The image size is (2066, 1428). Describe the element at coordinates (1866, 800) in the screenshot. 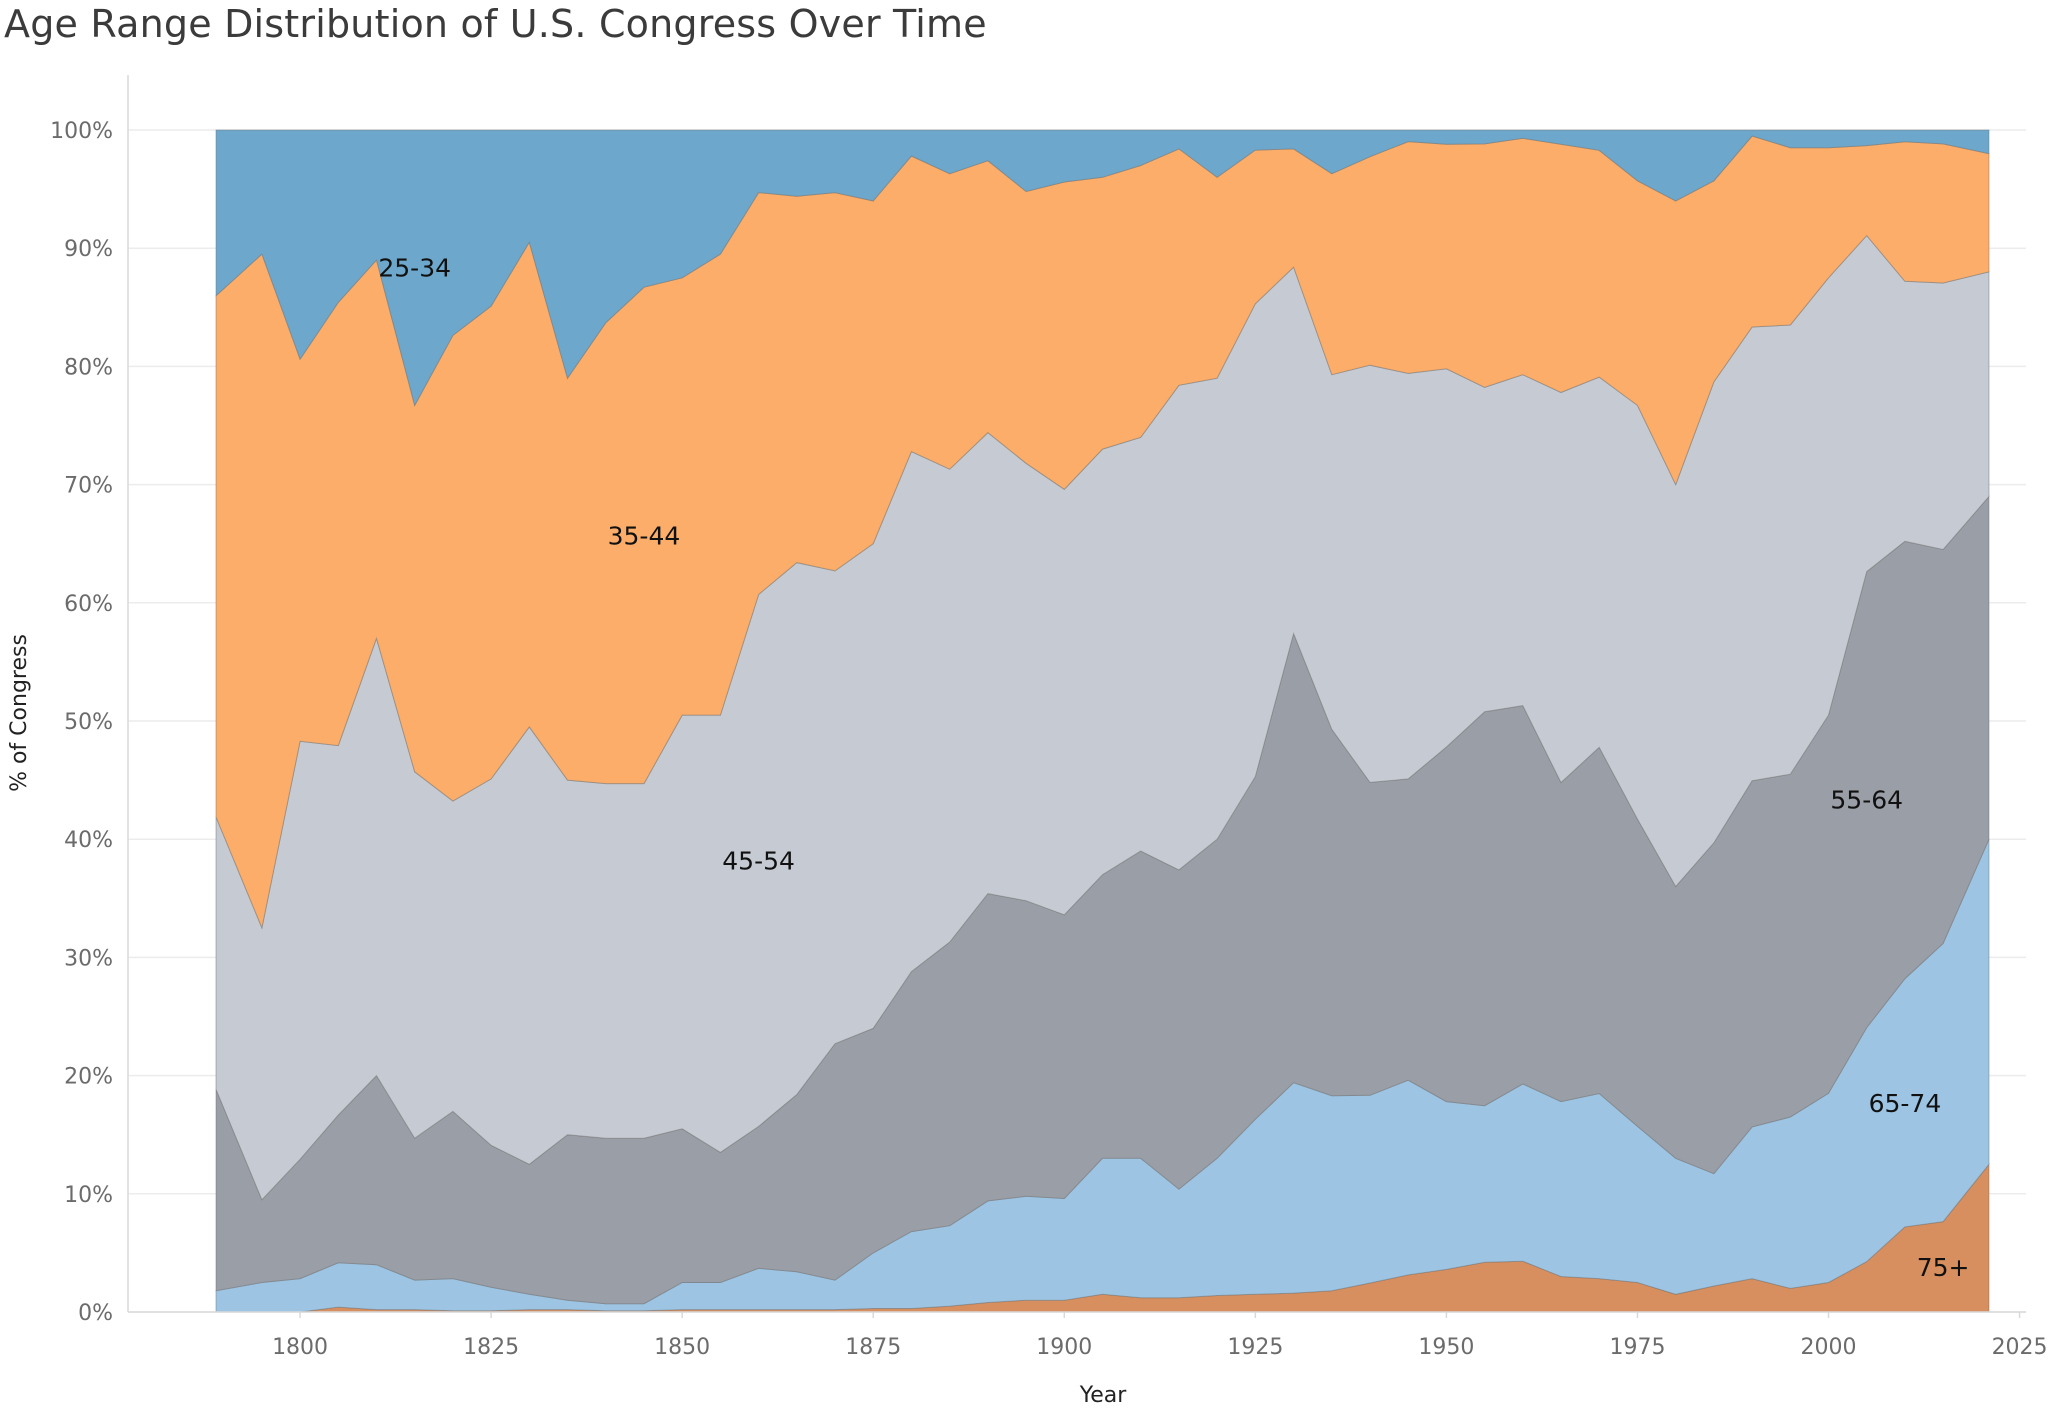

I see `series-label: 55-64` at that location.